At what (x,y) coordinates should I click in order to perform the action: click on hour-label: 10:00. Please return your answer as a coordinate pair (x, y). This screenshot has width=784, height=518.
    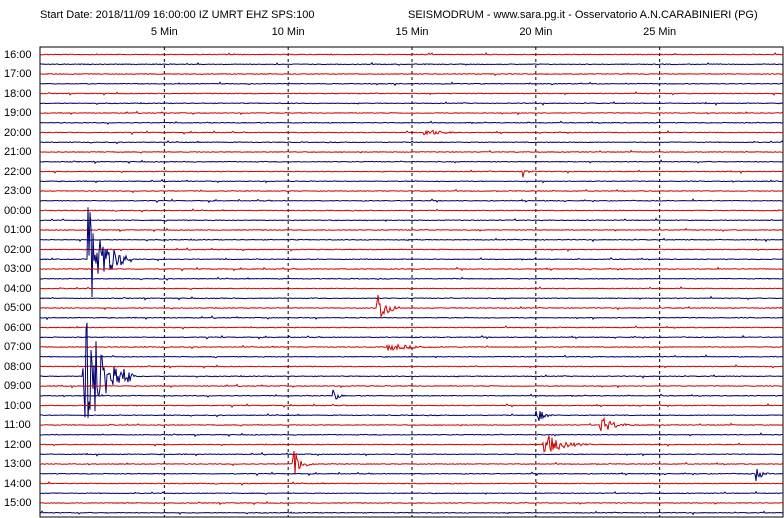
    Looking at the image, I should click on (18, 405).